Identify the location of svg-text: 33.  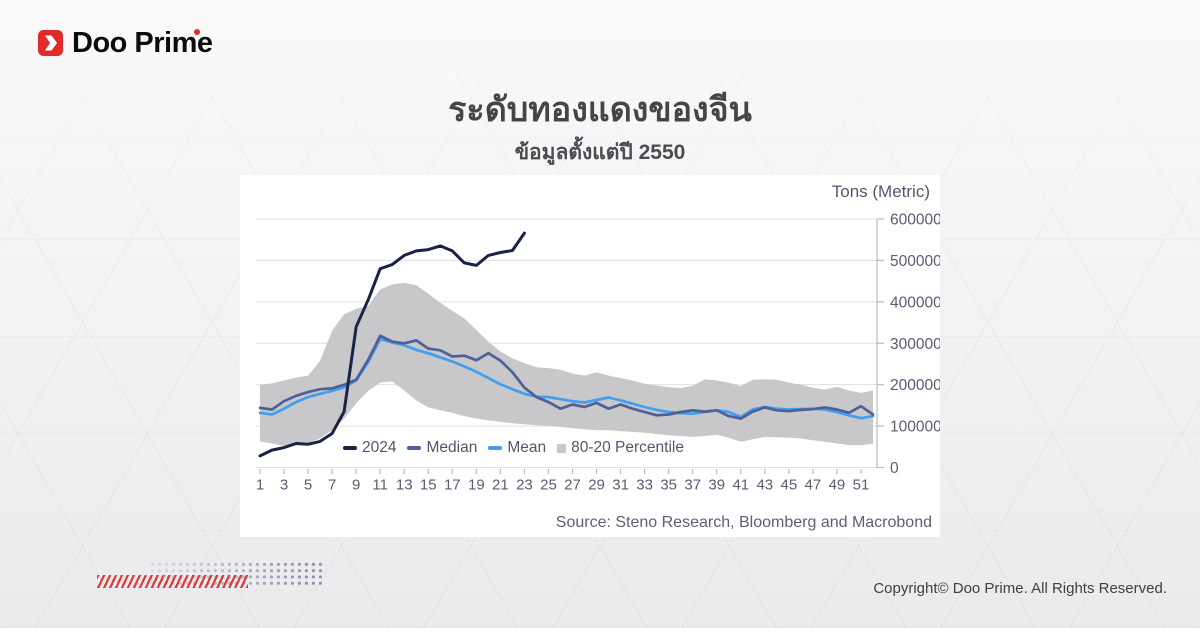
(644, 485).